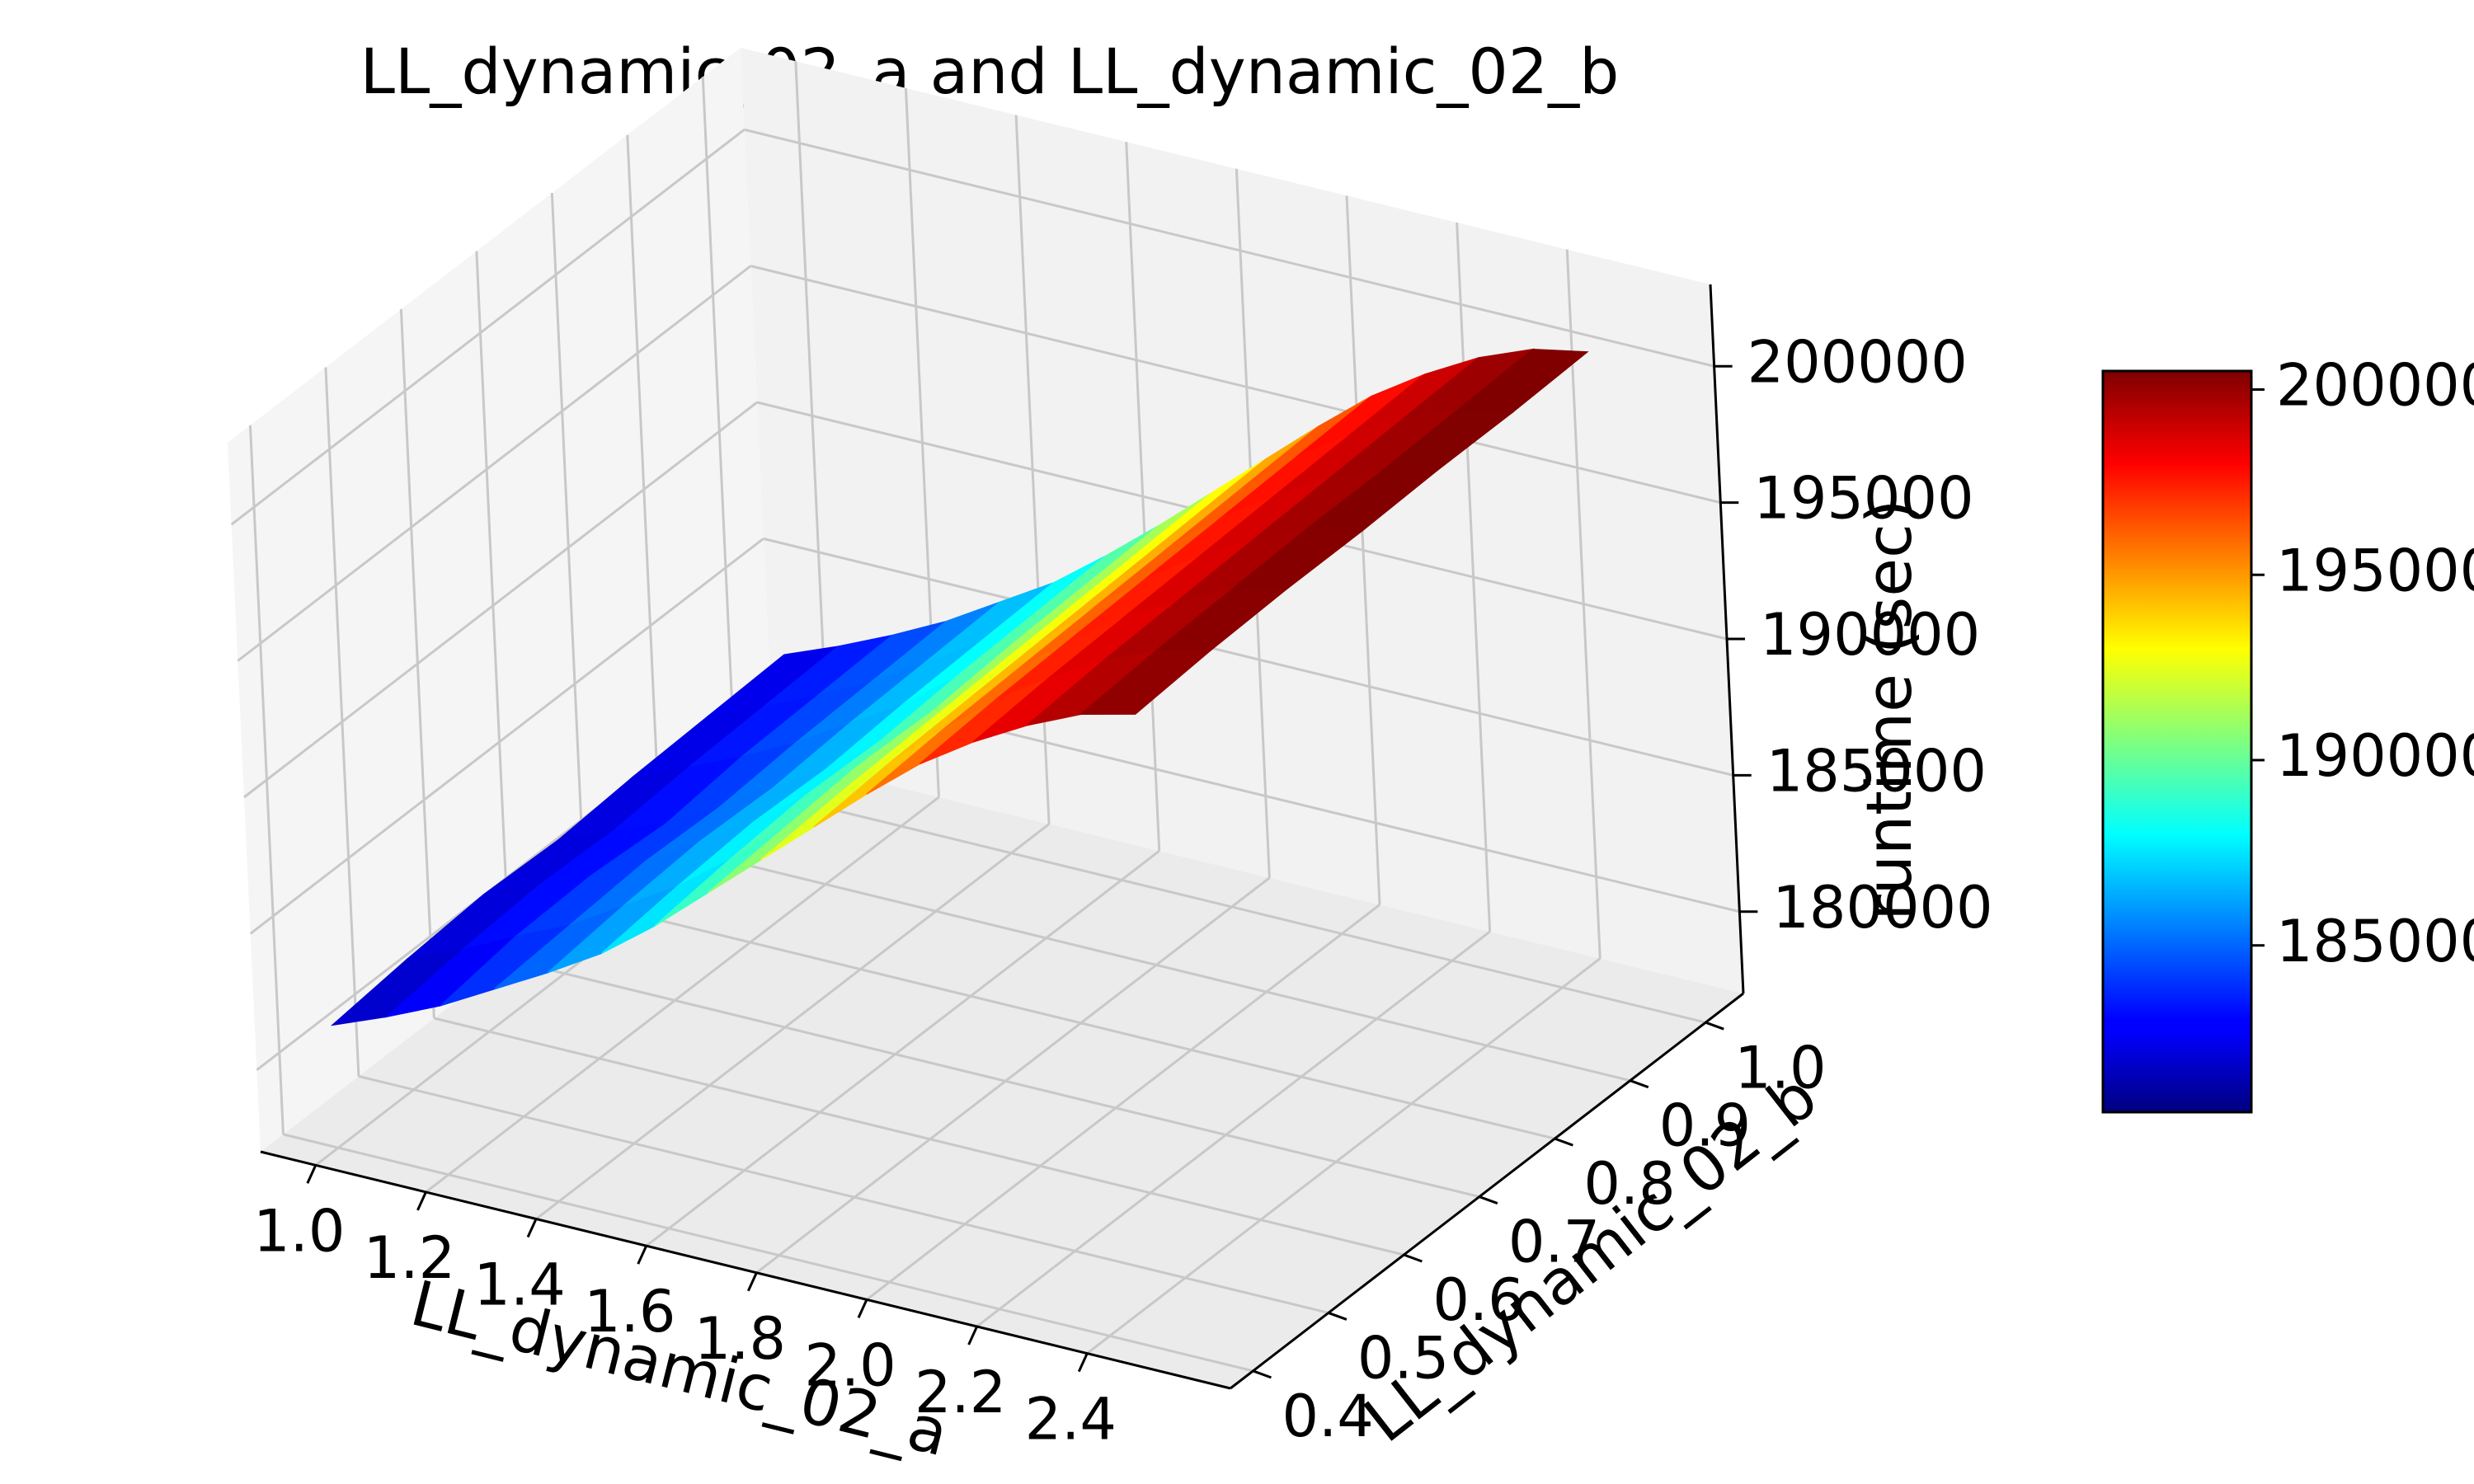 Image resolution: width=2474 pixels, height=1484 pixels. I want to click on y-tick-label: 0.5, so click(1403, 1358).